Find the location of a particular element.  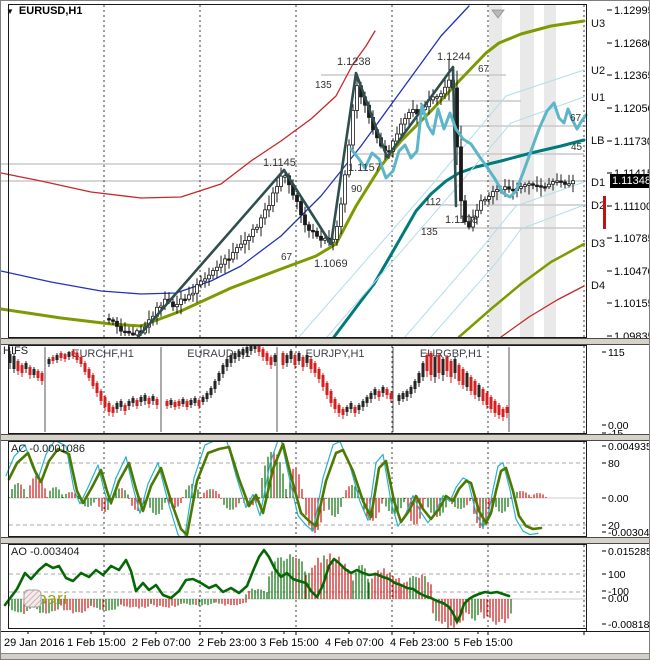

indicator-tick-label: 80 is located at coordinates (614, 464).